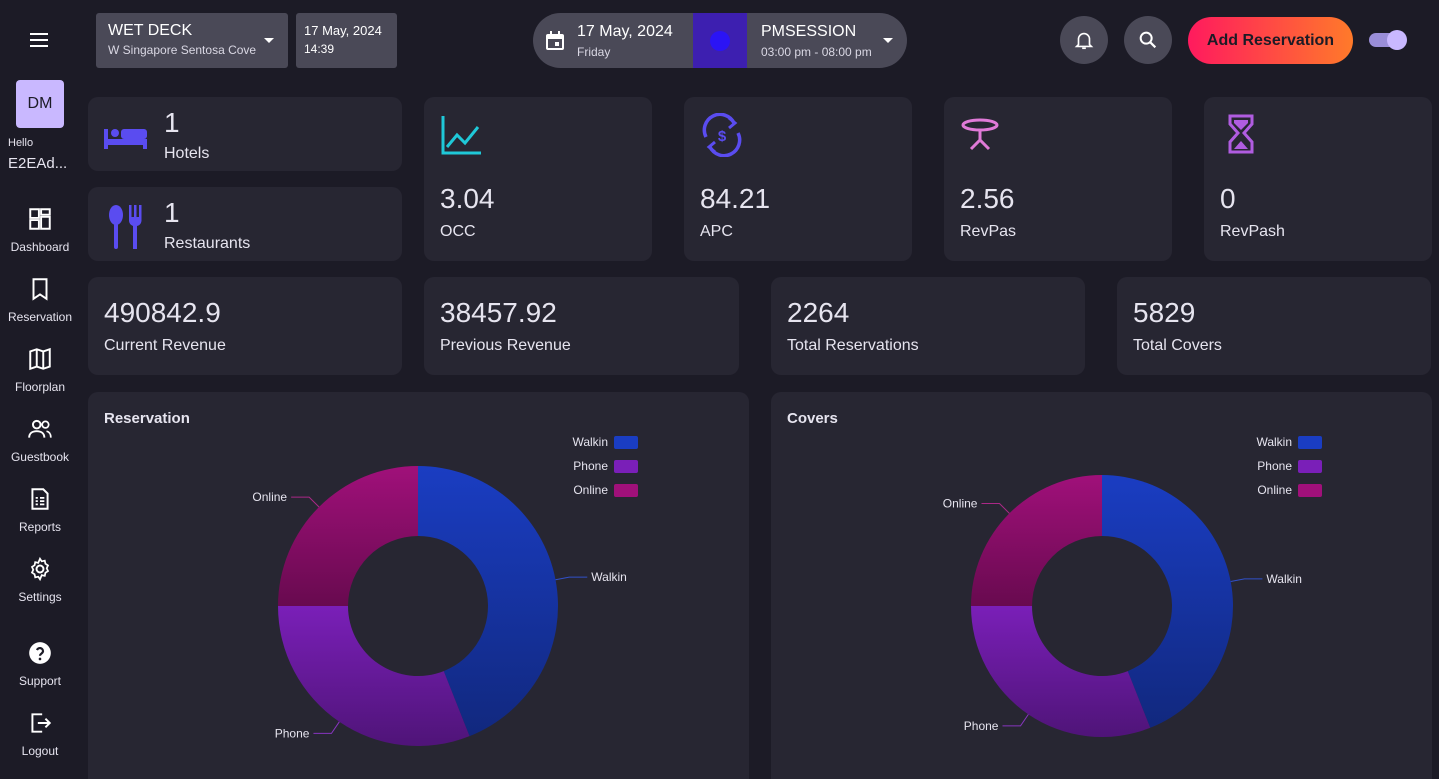 This screenshot has height=779, width=1439. Describe the element at coordinates (40, 236) in the screenshot. I see `sidebar-item-dashboard: Dashboard` at that location.